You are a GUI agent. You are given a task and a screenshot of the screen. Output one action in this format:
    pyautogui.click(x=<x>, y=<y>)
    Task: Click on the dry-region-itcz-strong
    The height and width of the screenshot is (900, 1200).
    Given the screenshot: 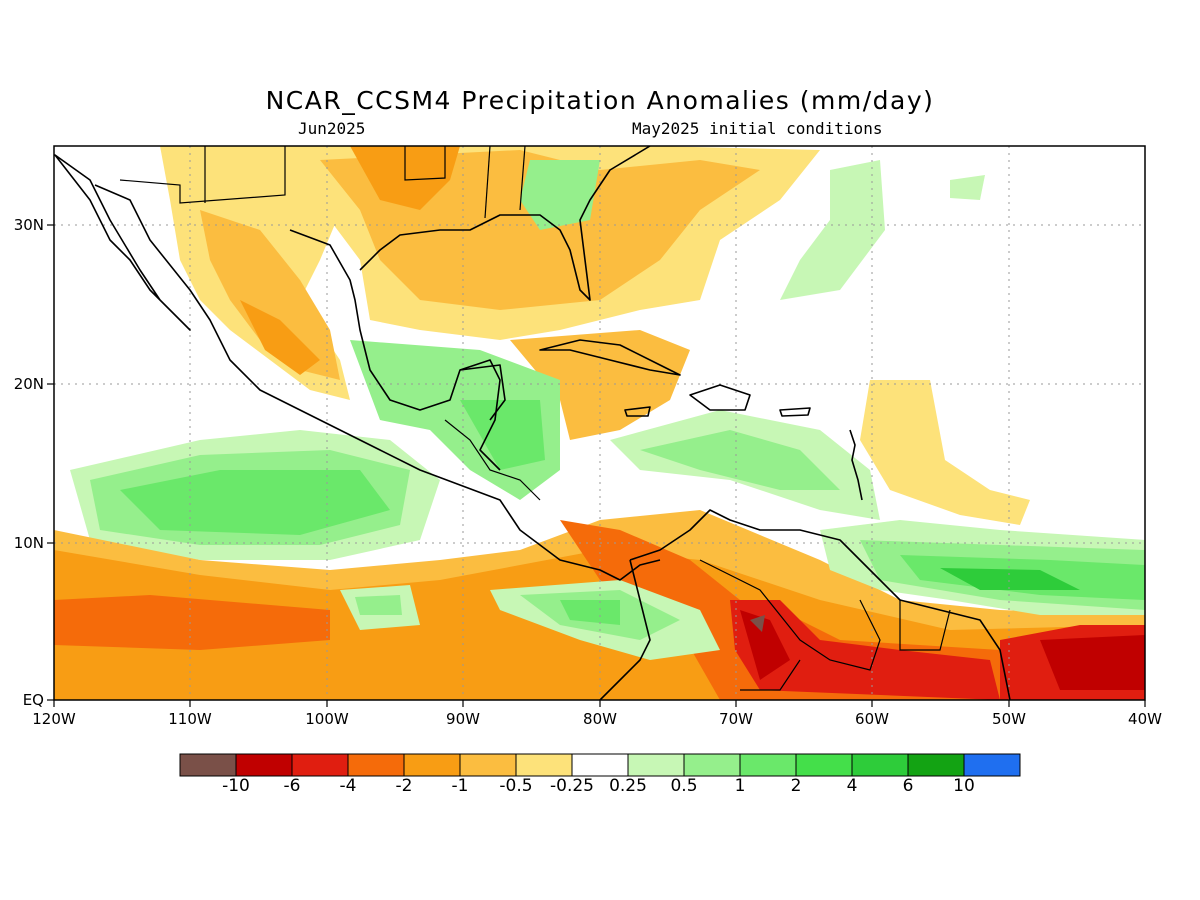 What is the action you would take?
    pyautogui.click(x=192, y=622)
    